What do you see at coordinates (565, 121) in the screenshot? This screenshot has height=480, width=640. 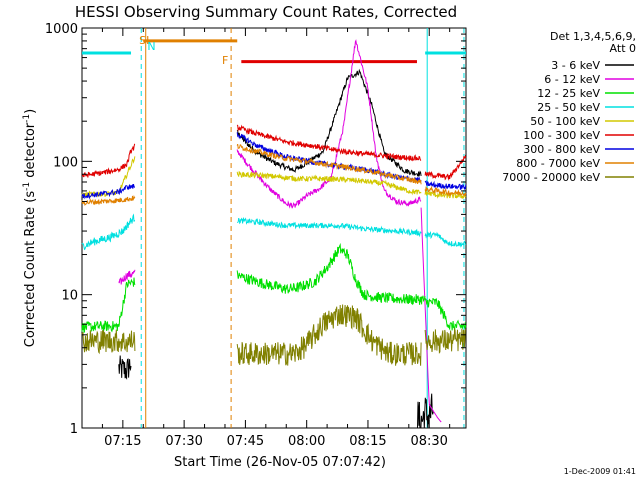 I see `legend-label-4: 50 - 100 keV` at bounding box center [565, 121].